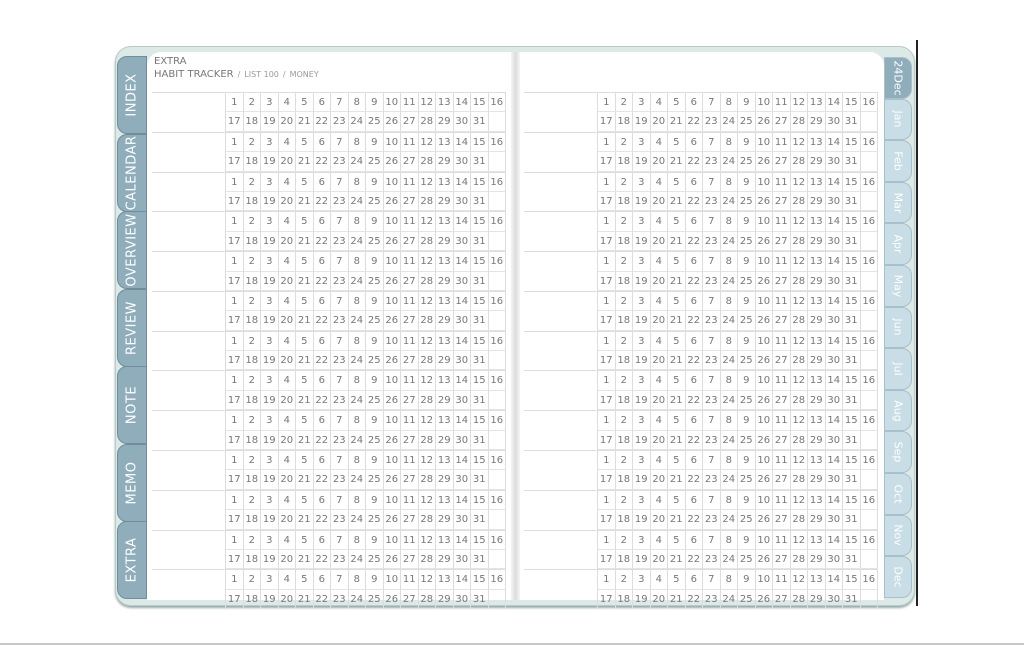  What do you see at coordinates (852, 201) in the screenshot?
I see `day-cell: 31` at bounding box center [852, 201].